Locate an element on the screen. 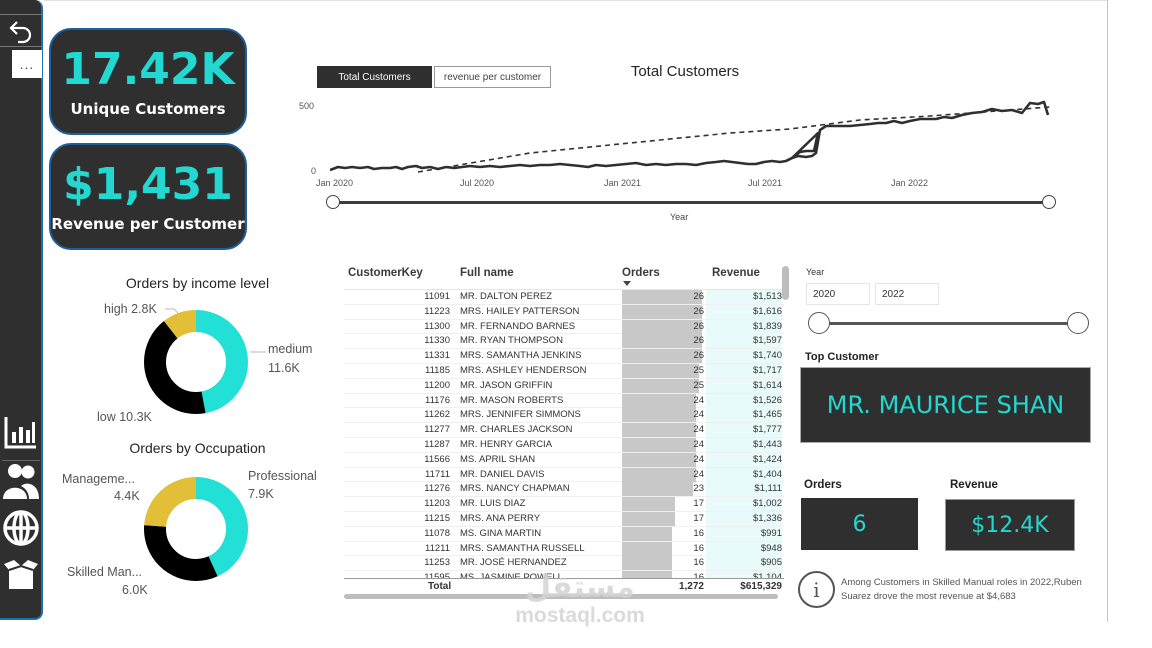 This screenshot has width=1152, height=648. table-row: 11185 MRS. ASHLEY HENDERSON 25 $1,717 is located at coordinates (564, 371).